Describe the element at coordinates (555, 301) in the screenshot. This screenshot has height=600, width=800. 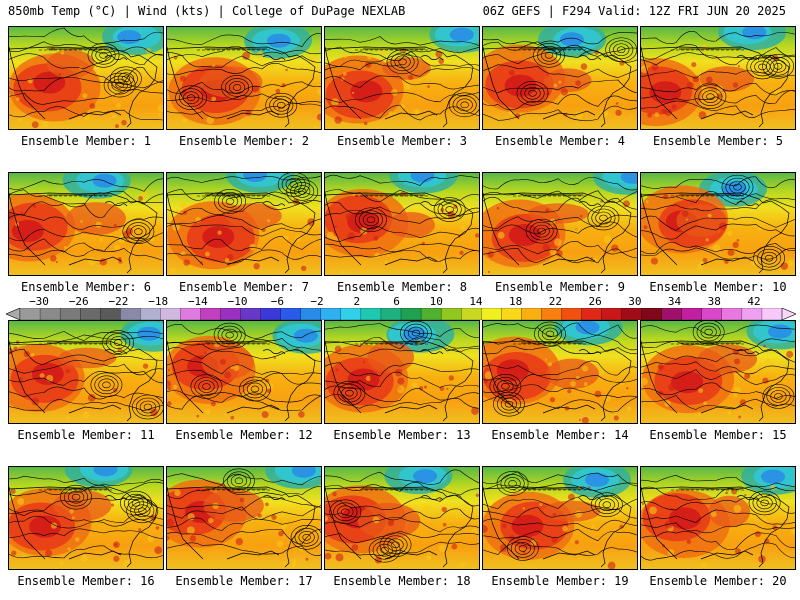
I see `colorbar-tick-label: 22` at that location.